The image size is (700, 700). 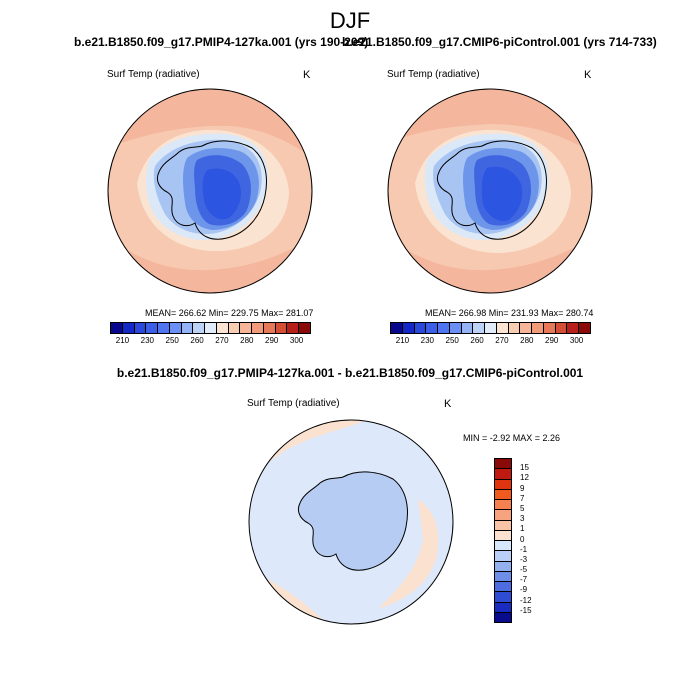 I want to click on panel-3-colorbar, so click(x=503, y=540).